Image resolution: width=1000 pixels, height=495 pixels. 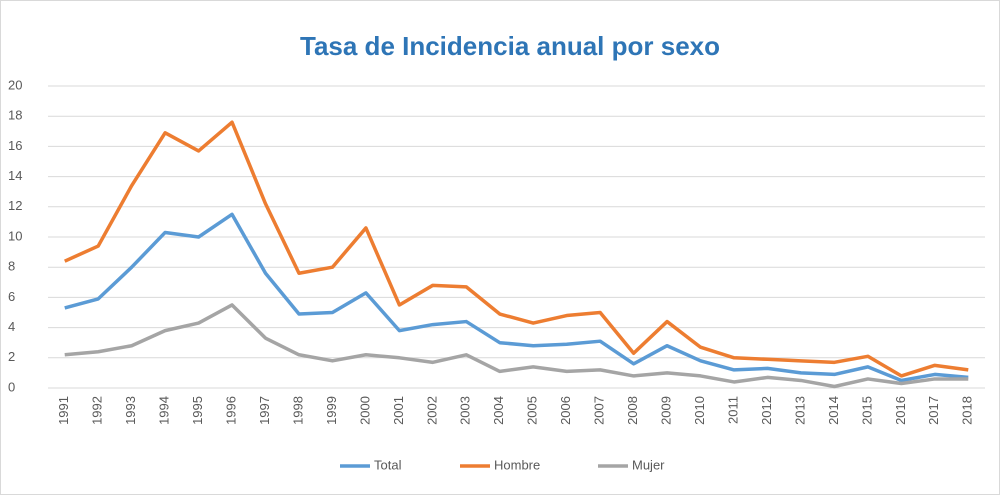 What do you see at coordinates (15, 115) in the screenshot?
I see `y-tick-label: 18` at bounding box center [15, 115].